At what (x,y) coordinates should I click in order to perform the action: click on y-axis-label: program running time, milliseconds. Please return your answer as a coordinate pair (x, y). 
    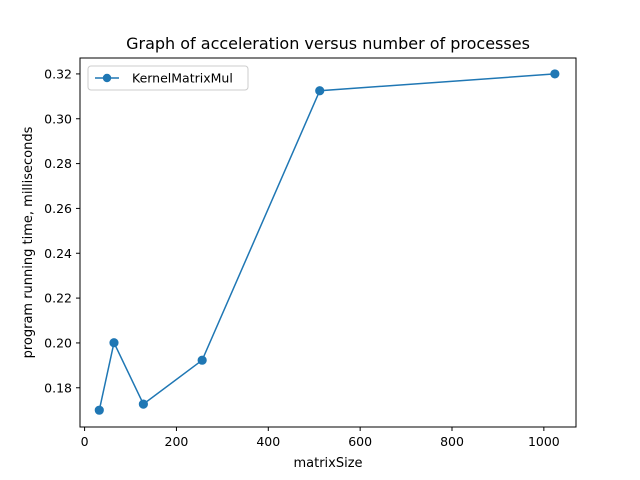
    Looking at the image, I should click on (28, 242).